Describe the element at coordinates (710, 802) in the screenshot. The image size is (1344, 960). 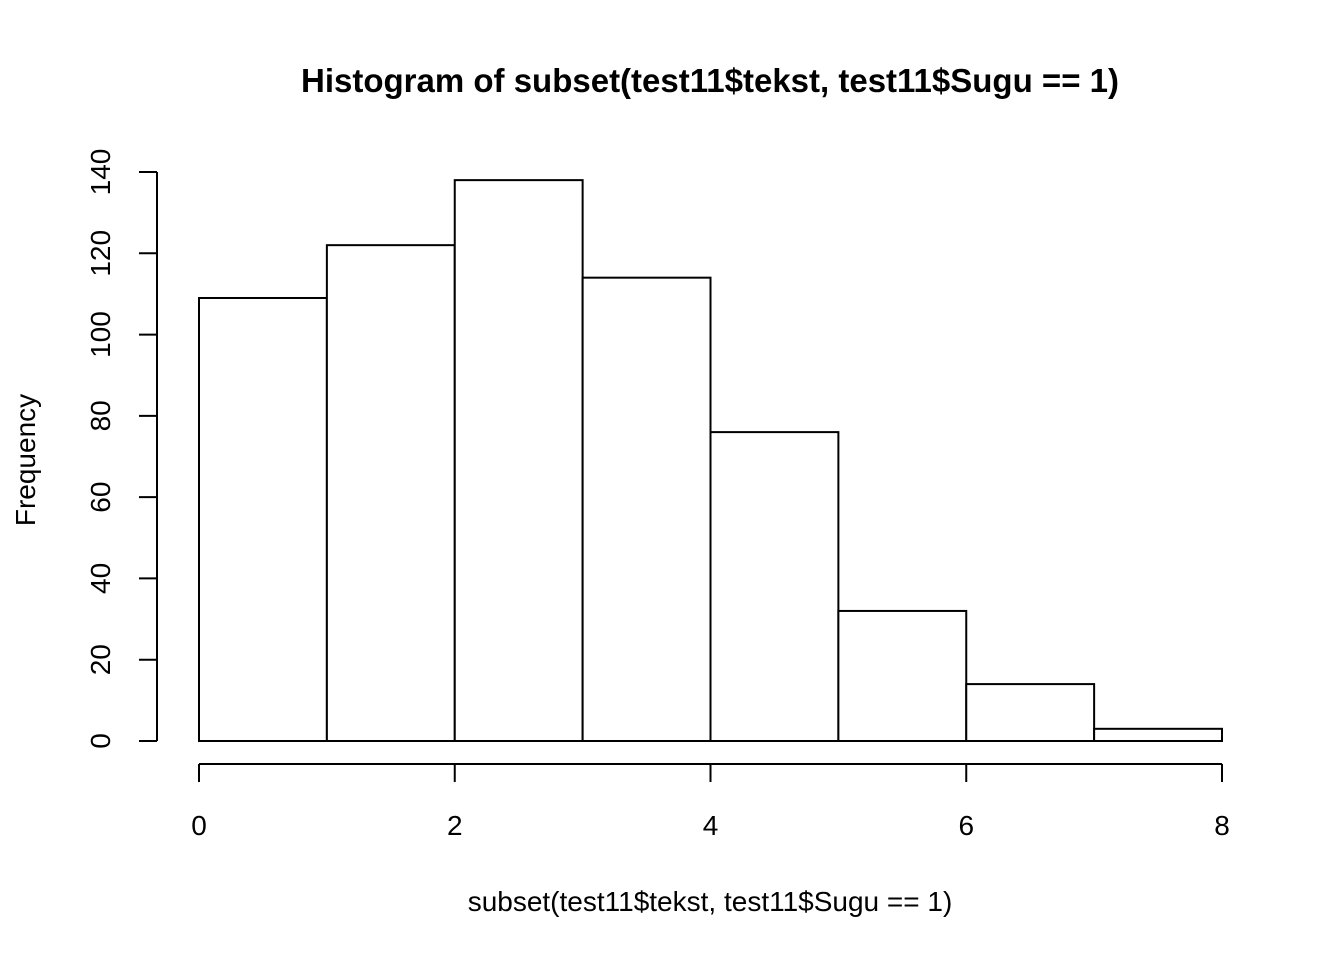
I see `x-axis: 0 2 4 6 8` at that location.